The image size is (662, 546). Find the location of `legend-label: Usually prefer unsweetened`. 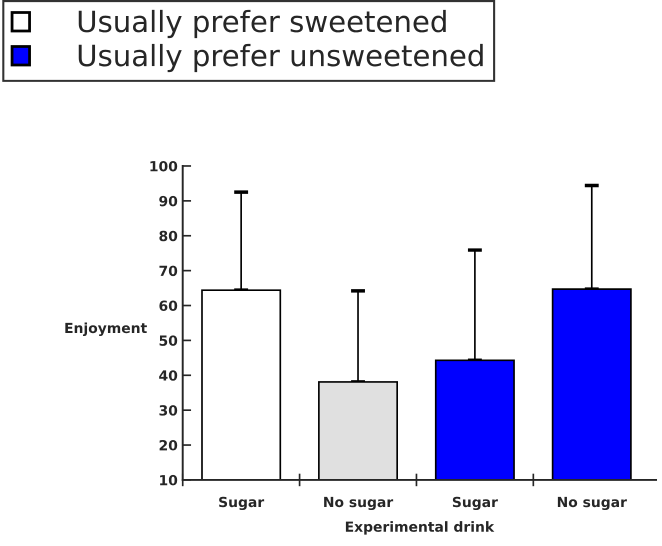

legend-label: Usually prefer unsweetened is located at coordinates (280, 58).